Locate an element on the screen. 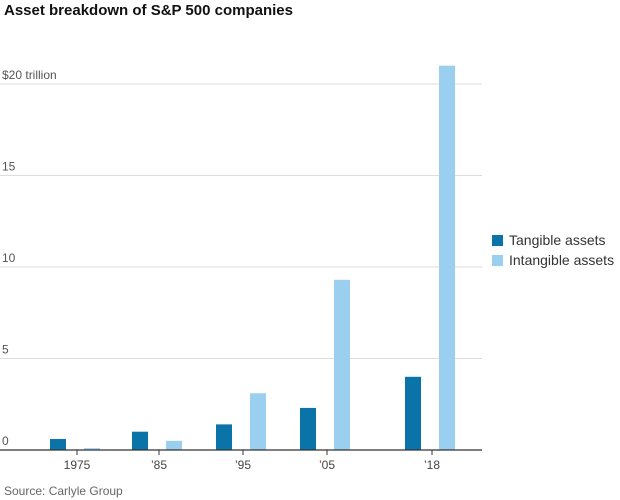  y-tick-label: 10 is located at coordinates (9, 258).